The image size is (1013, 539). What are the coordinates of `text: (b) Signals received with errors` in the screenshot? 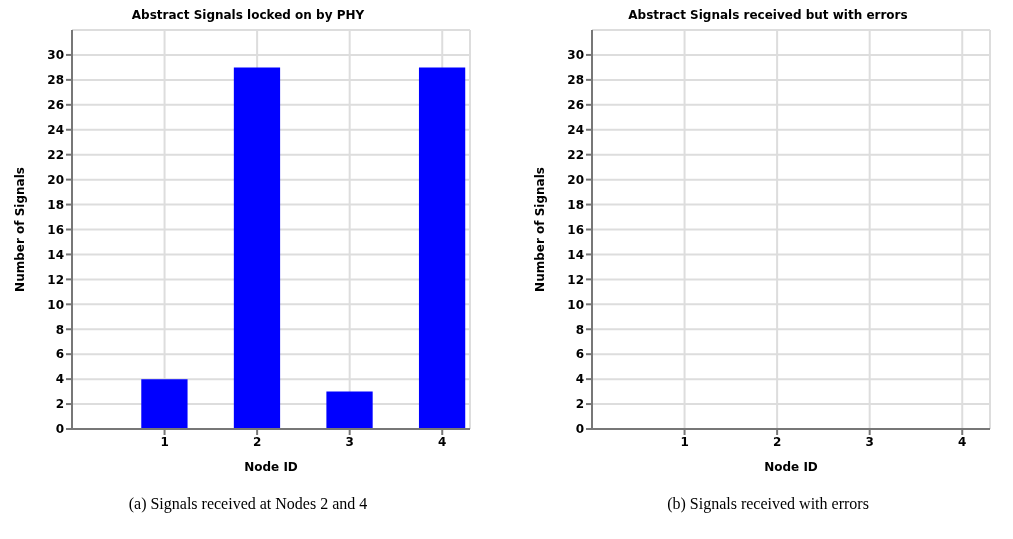 It's located at (768, 504).